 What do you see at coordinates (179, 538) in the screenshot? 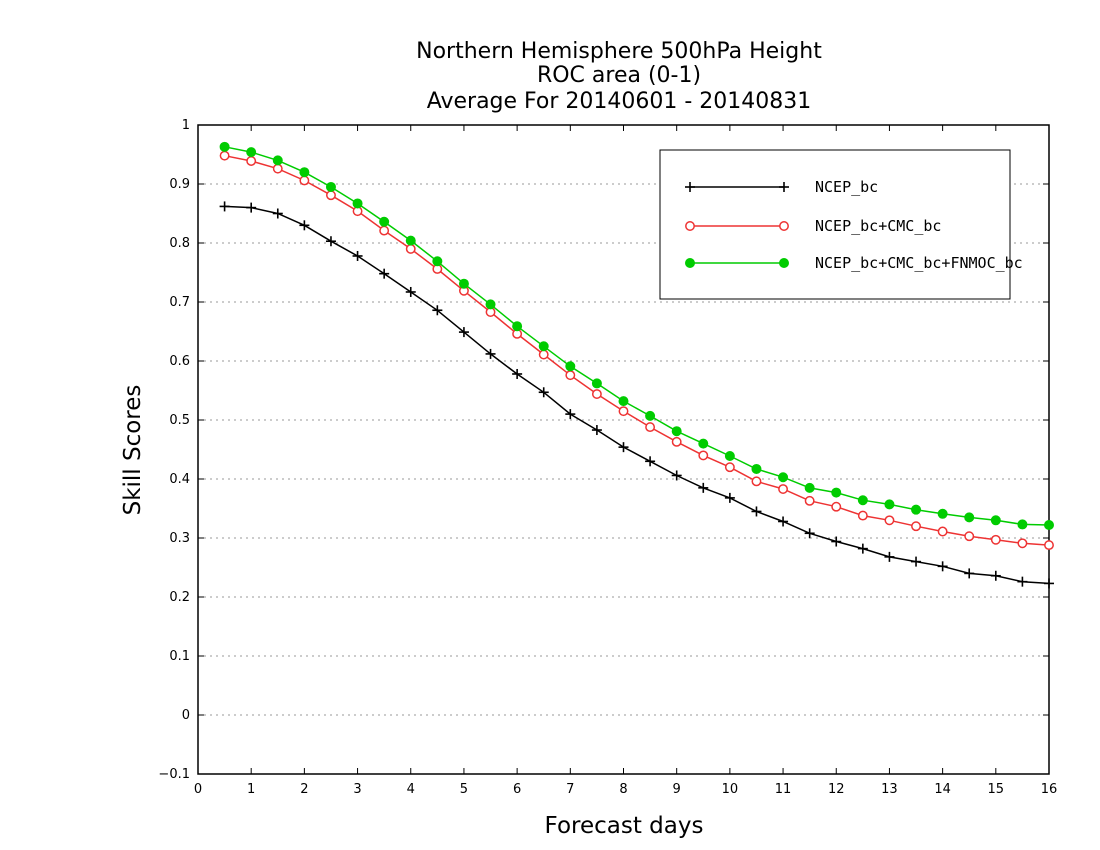
I see `y-tick-label: 0.3` at bounding box center [179, 538].